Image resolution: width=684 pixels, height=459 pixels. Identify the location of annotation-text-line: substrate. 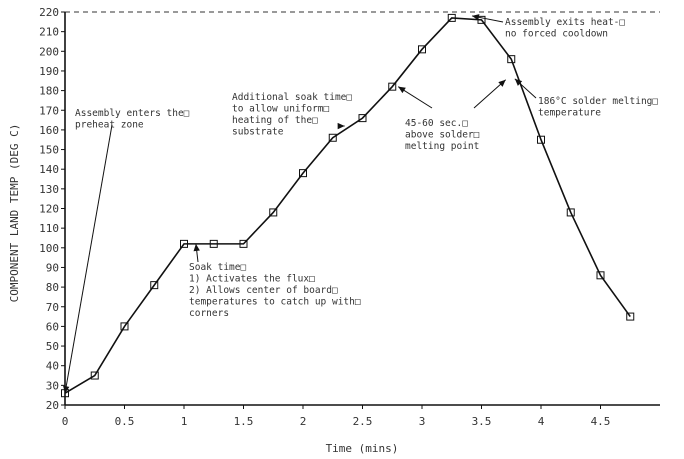
(258, 132).